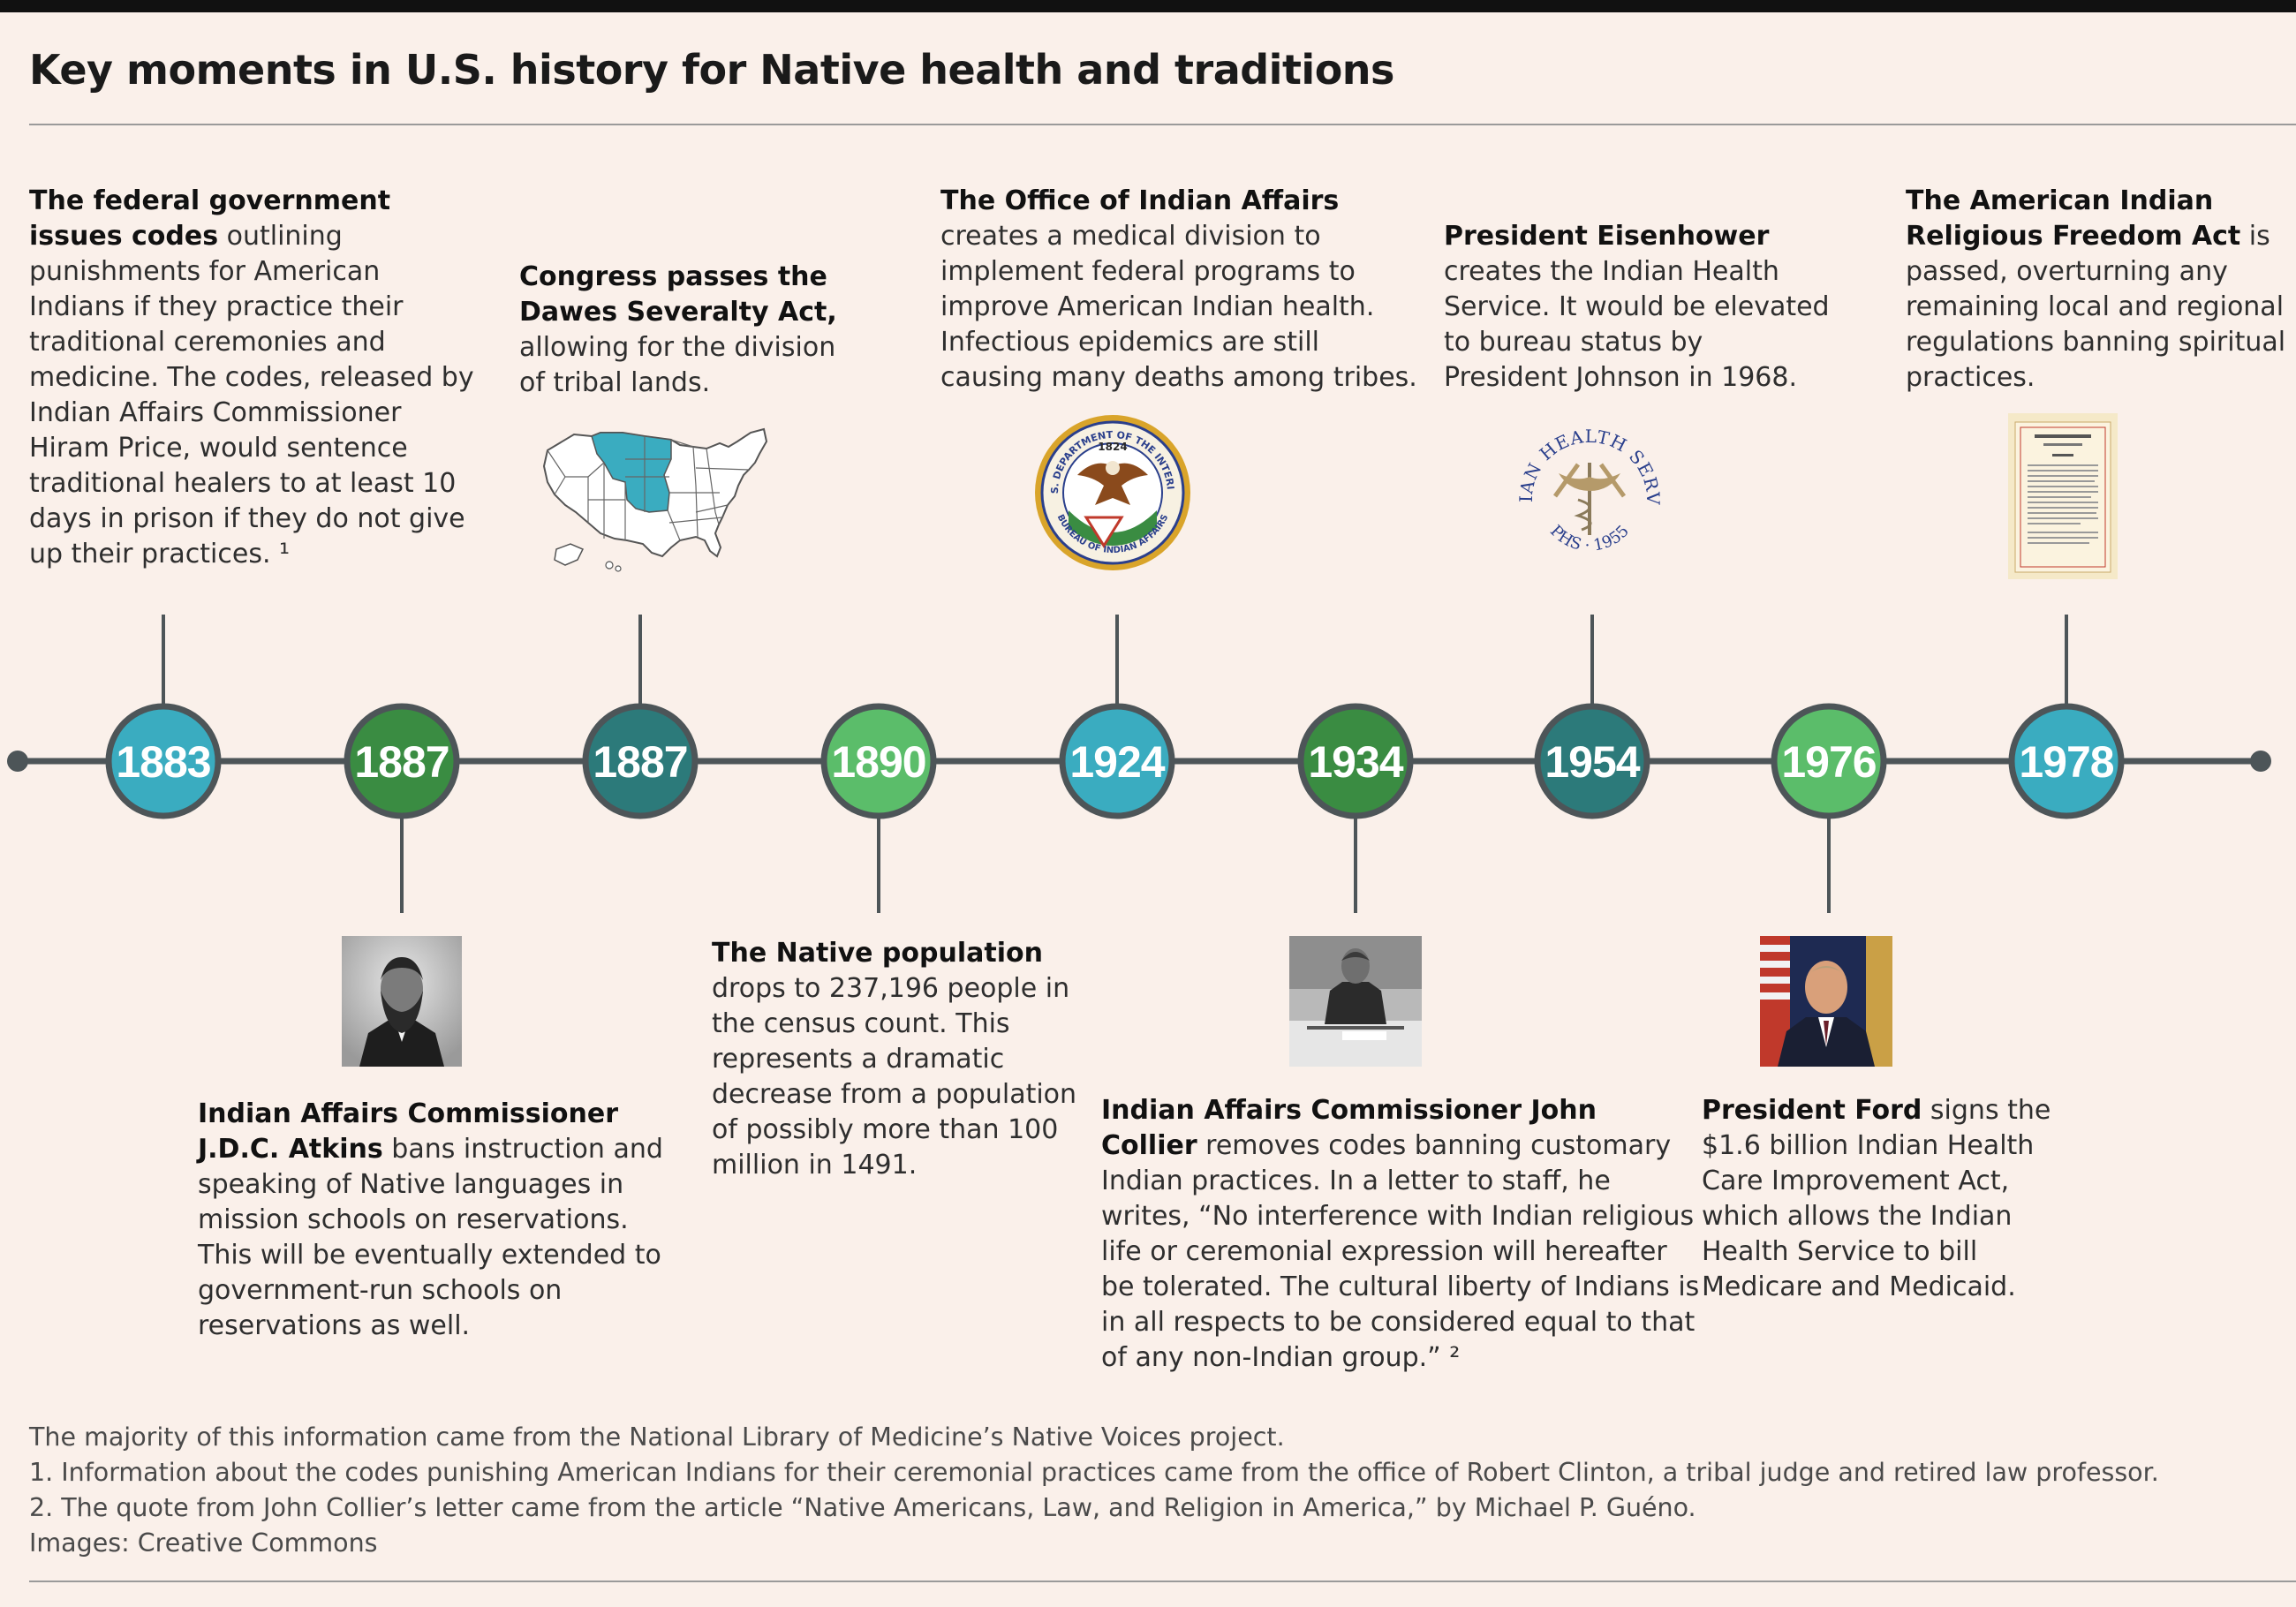 The width and height of the screenshot is (2296, 1607). I want to click on event-line: President Eisenhower, so click(1637, 236).